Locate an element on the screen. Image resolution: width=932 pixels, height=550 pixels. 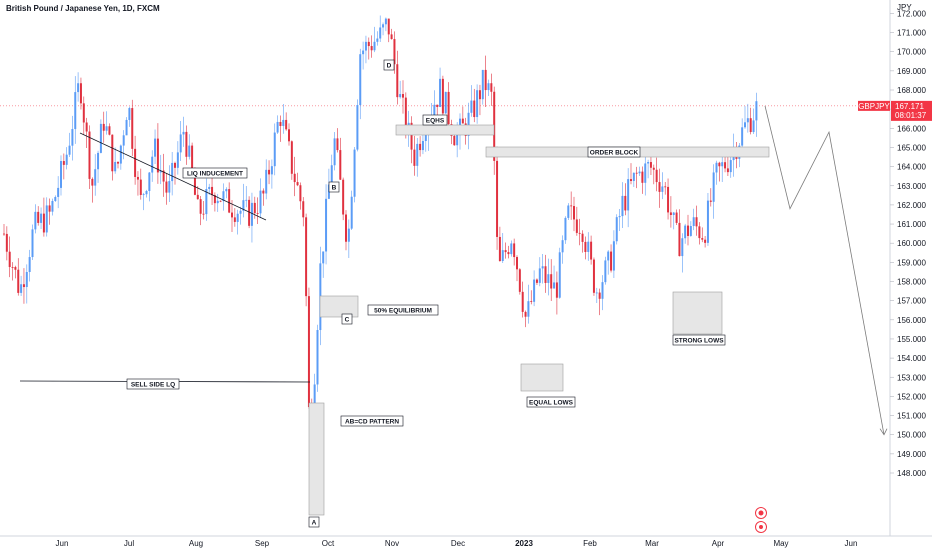
label-abcd-text: AB=CD PATTERN is located at coordinates (372, 422).